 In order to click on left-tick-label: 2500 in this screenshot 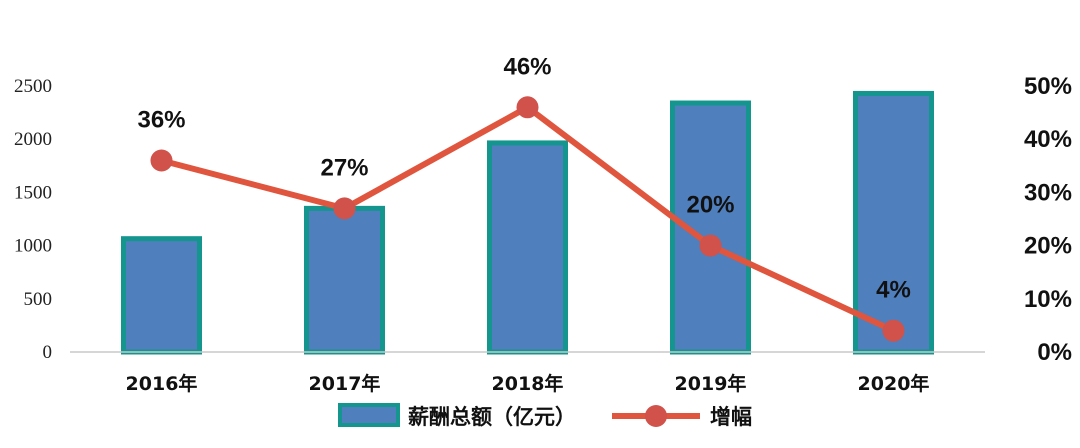, I will do `click(33, 86)`.